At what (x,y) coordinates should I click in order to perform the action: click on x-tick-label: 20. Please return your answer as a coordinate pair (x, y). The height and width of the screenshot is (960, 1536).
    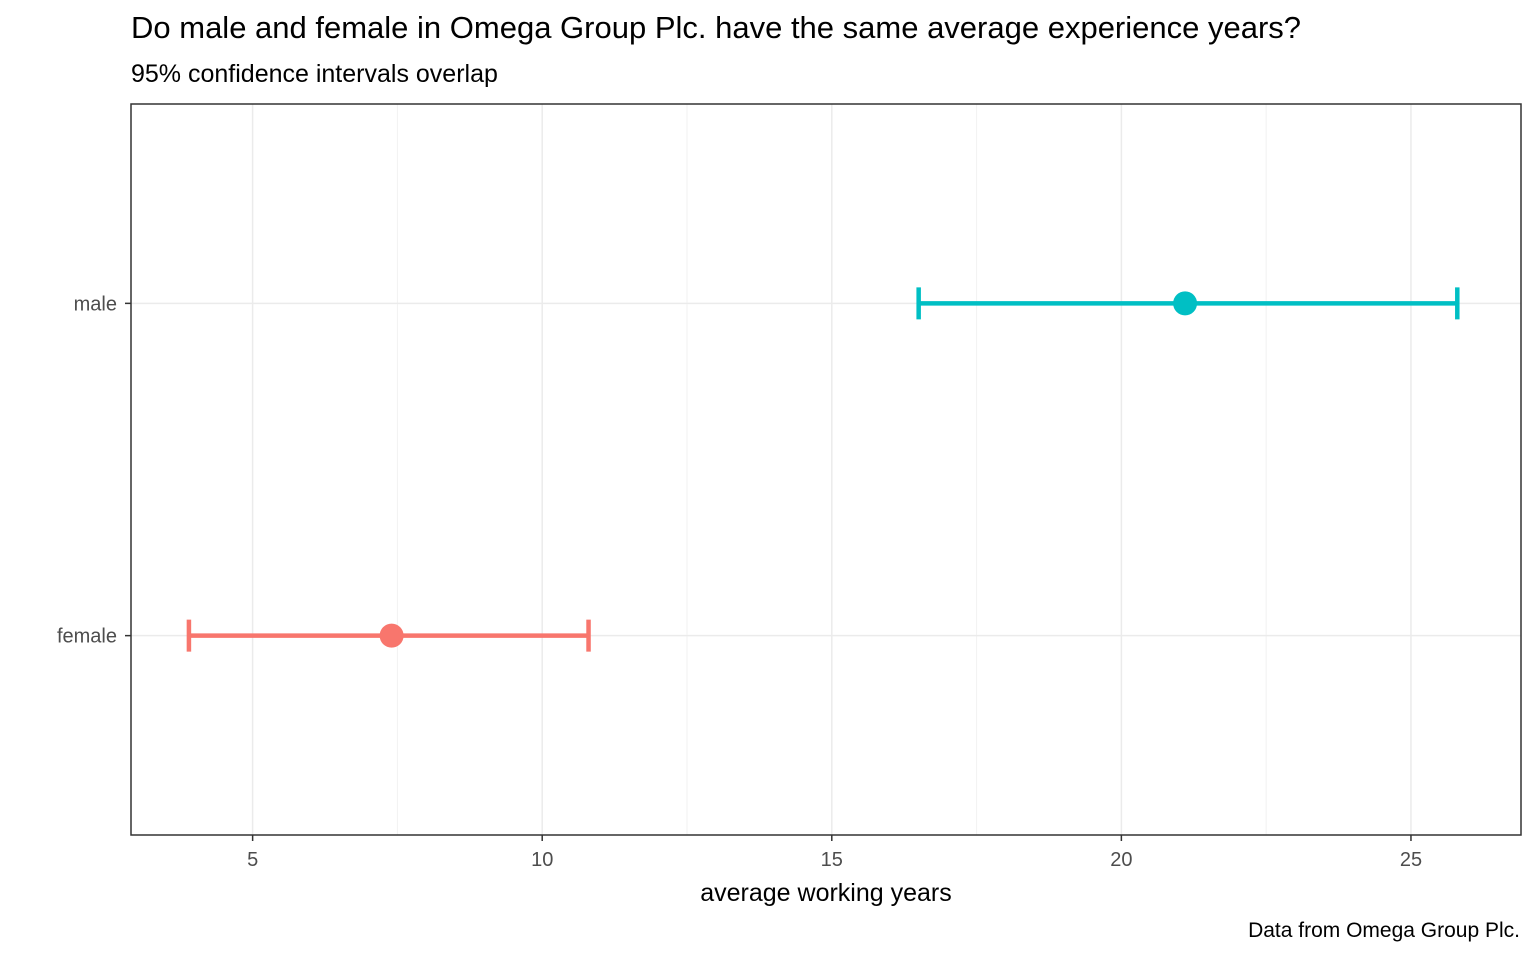
    Looking at the image, I should click on (1121, 860).